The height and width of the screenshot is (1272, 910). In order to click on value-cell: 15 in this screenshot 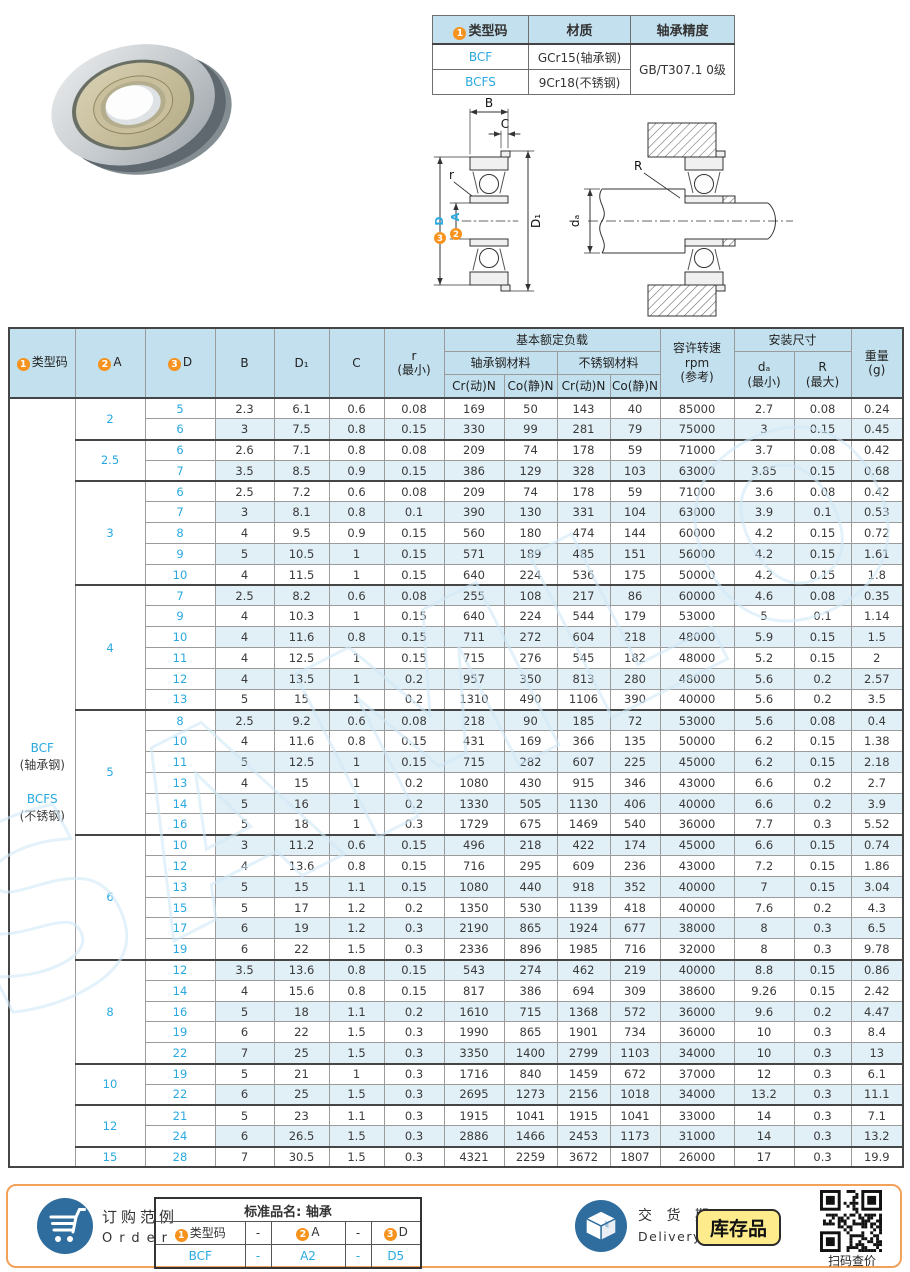, I will do `click(301, 782)`.